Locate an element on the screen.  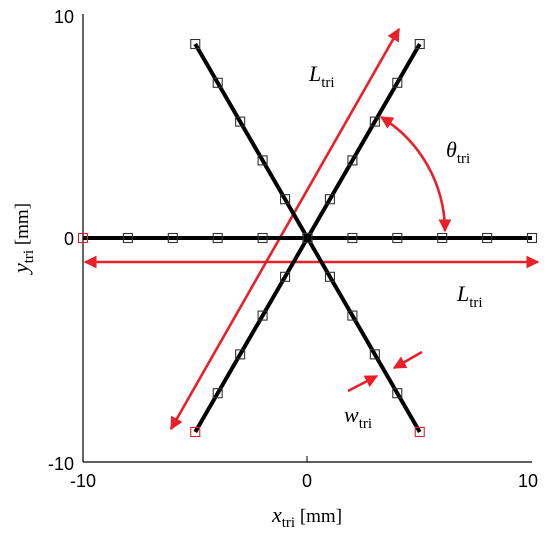
x-tick-label-right: 10 is located at coordinates (528, 481).